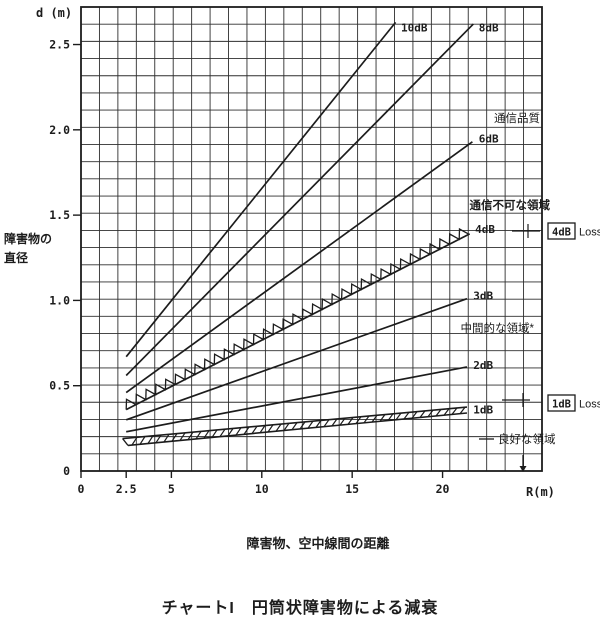  What do you see at coordinates (498, 328) in the screenshot?
I see `region-label-2: 中間的な領域*` at bounding box center [498, 328].